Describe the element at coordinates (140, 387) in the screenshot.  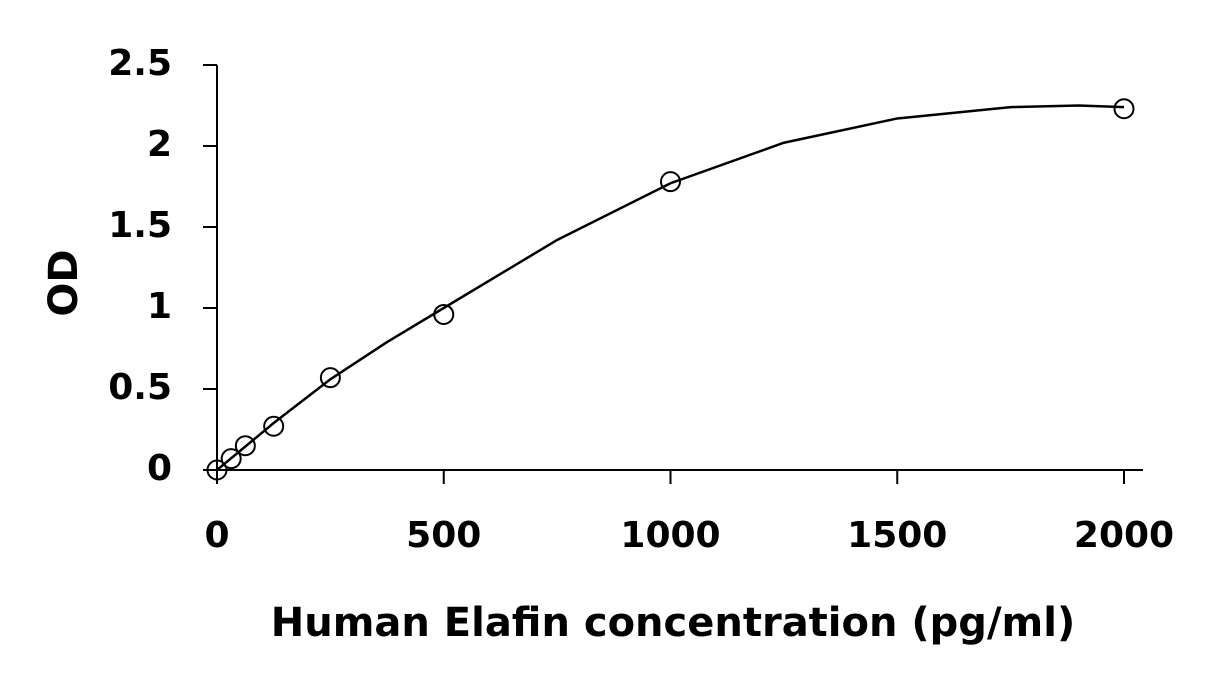
I see `y-tick-label: 0.5` at that location.